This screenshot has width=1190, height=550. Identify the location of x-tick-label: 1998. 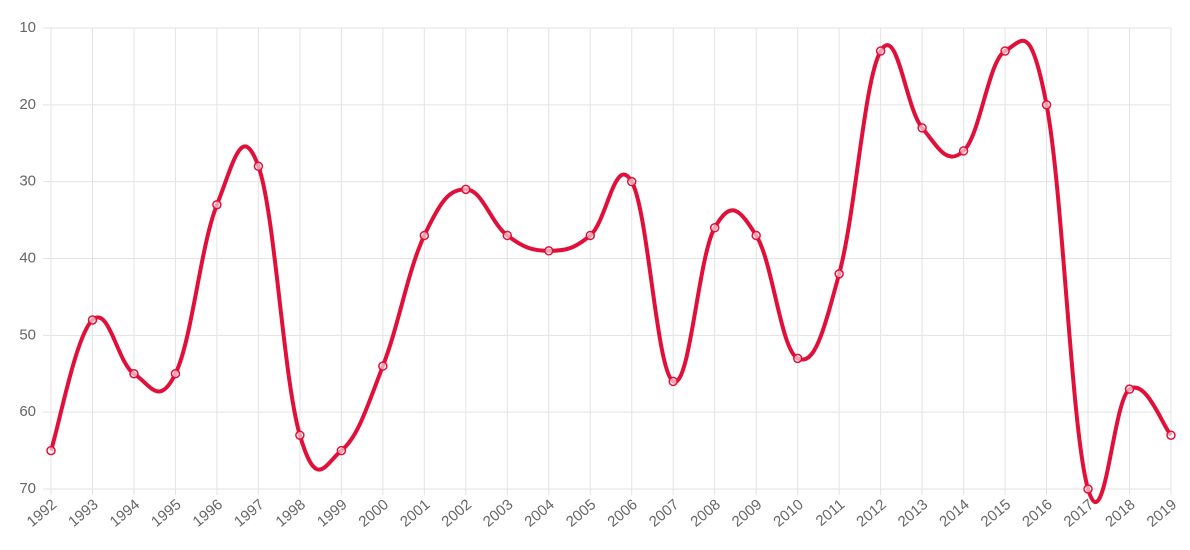
(291, 513).